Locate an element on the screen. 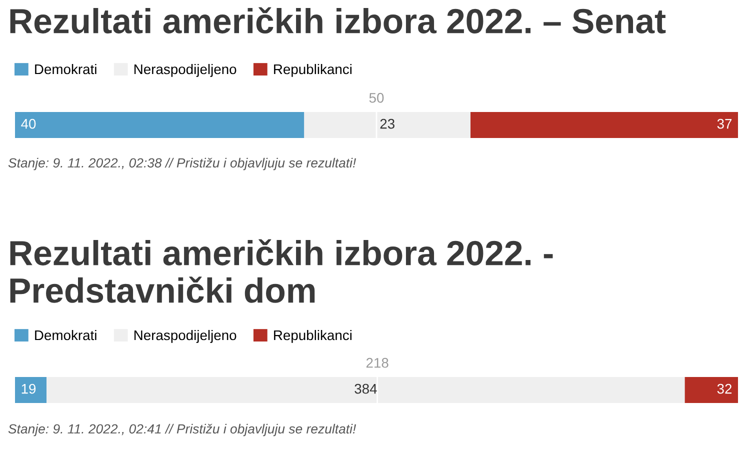  text: Stanje: 9. 11. 2022., 02:38 // Pristižu i objavljuju se rezultati! is located at coordinates (182, 164).